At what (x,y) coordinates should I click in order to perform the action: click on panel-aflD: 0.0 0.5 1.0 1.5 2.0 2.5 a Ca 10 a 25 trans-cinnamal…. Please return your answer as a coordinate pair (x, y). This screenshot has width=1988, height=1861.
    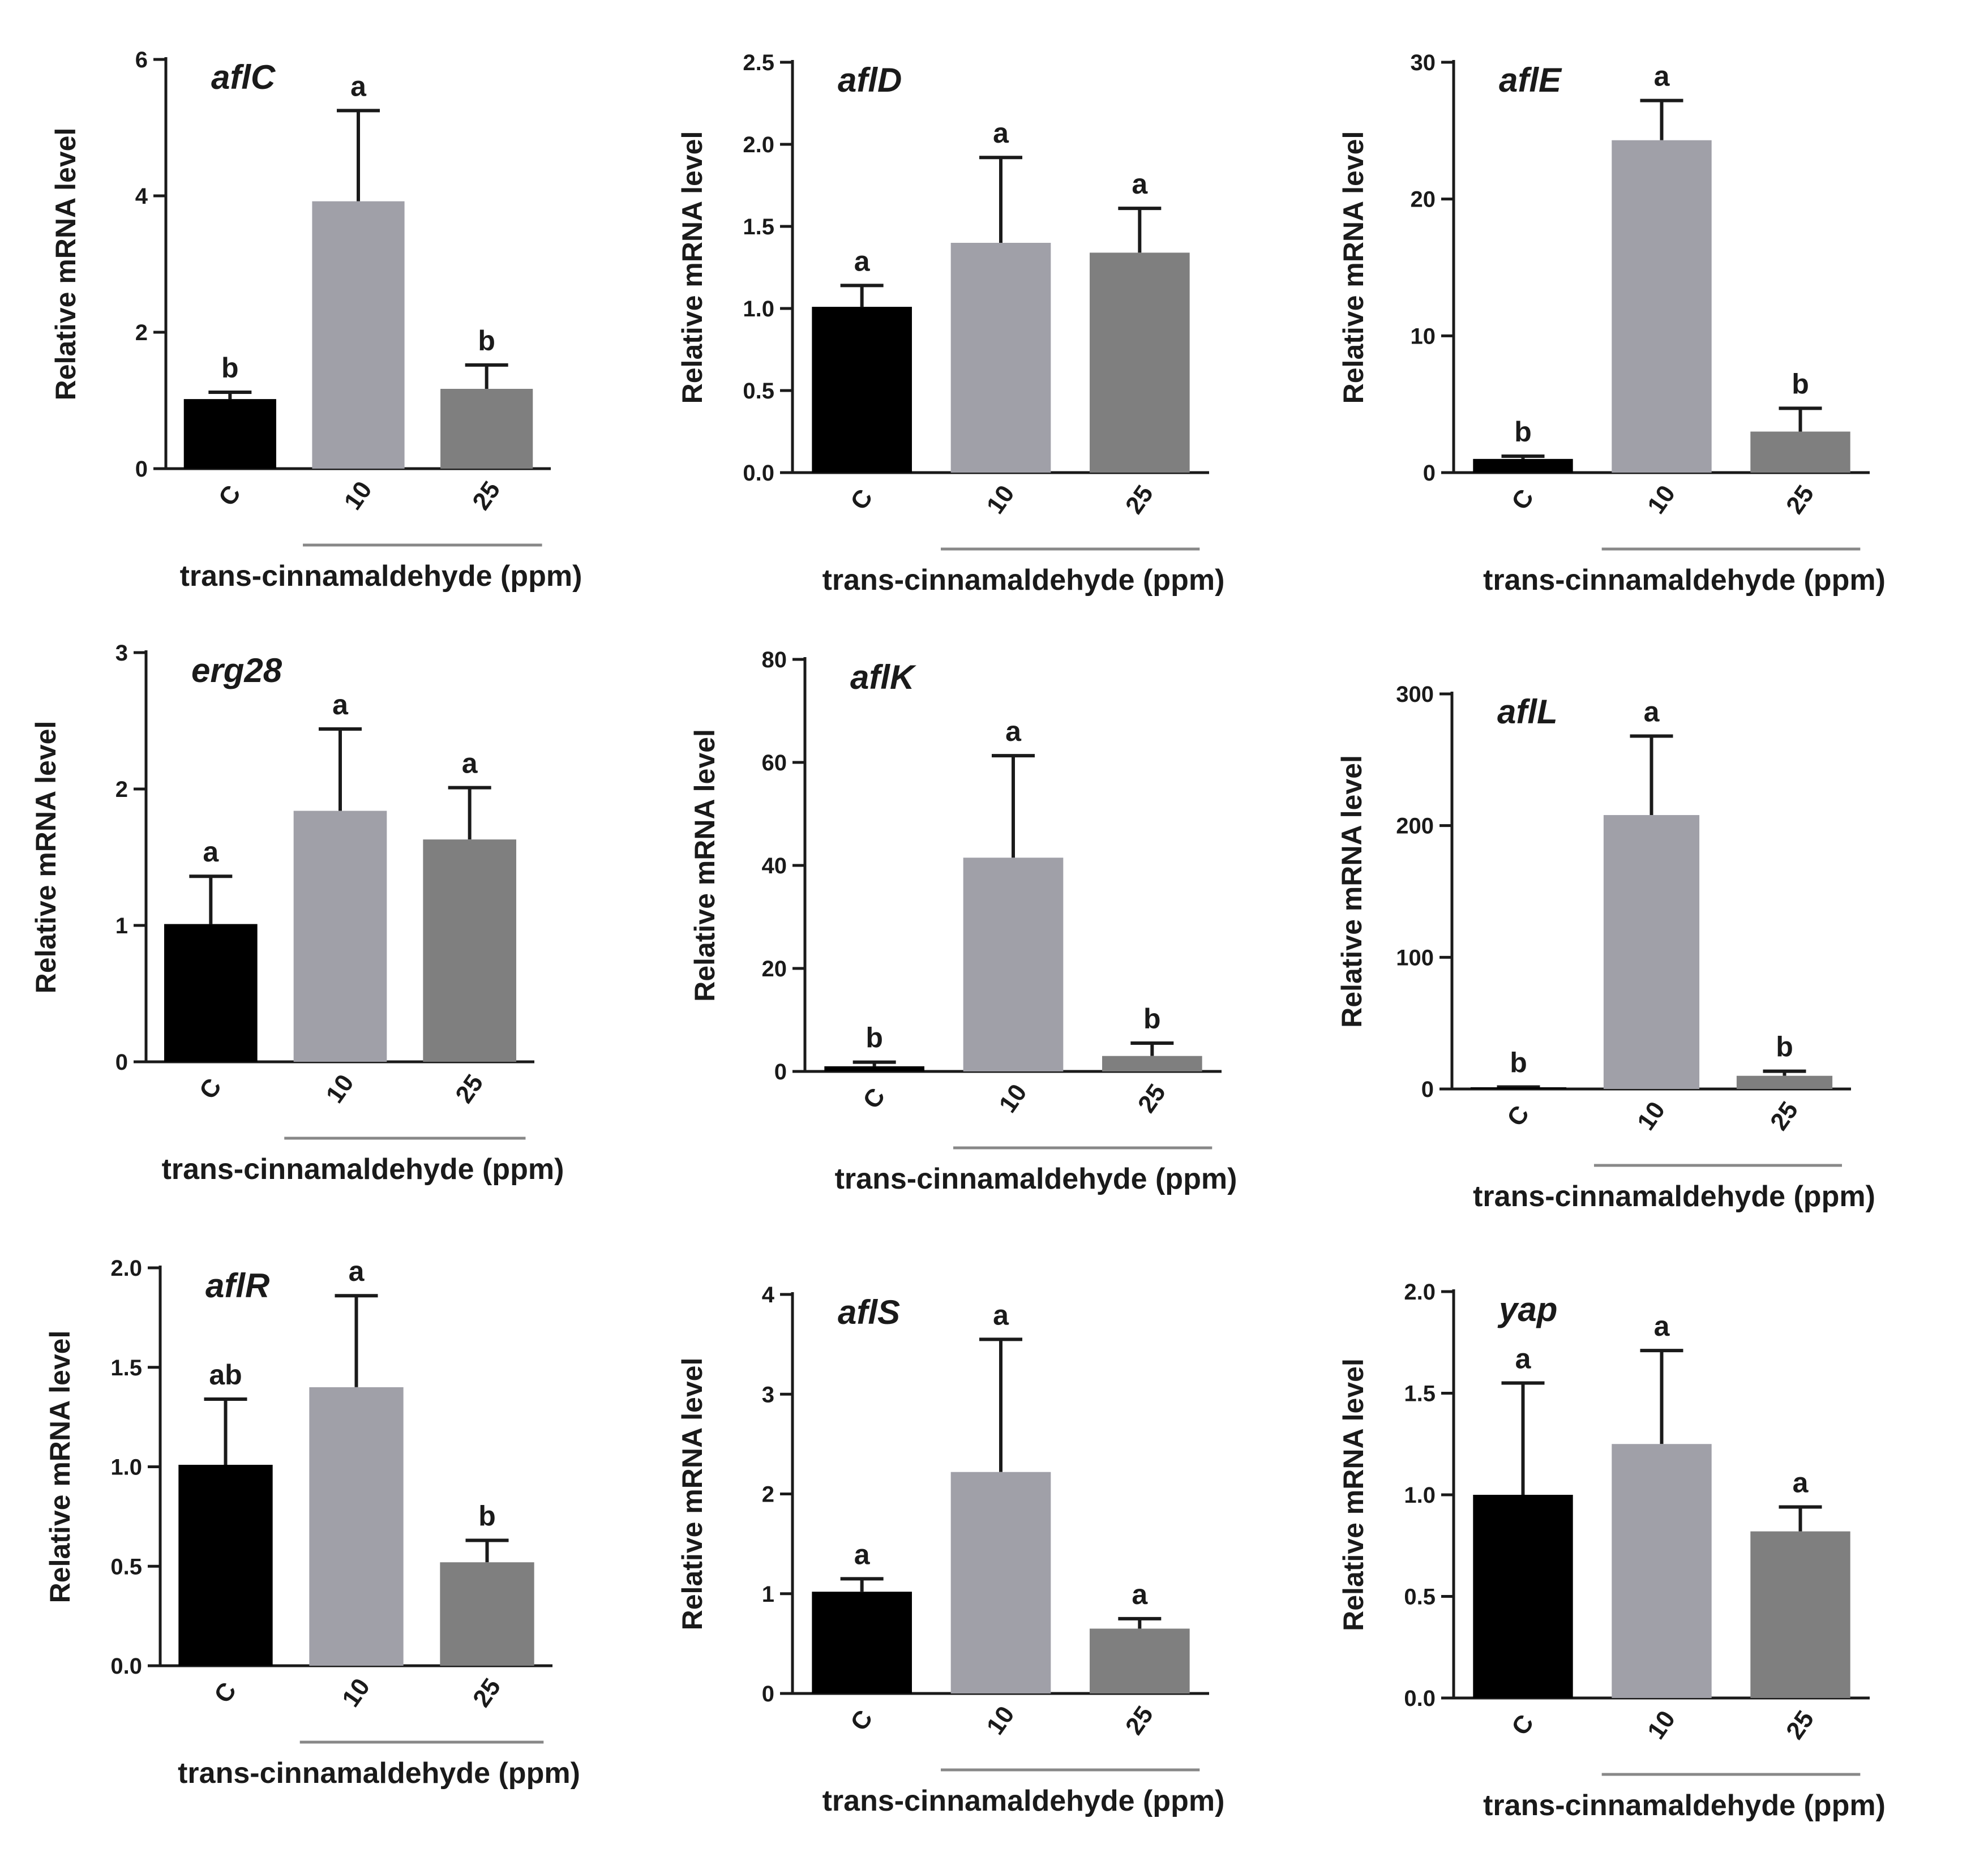
    Looking at the image, I should click on (950, 323).